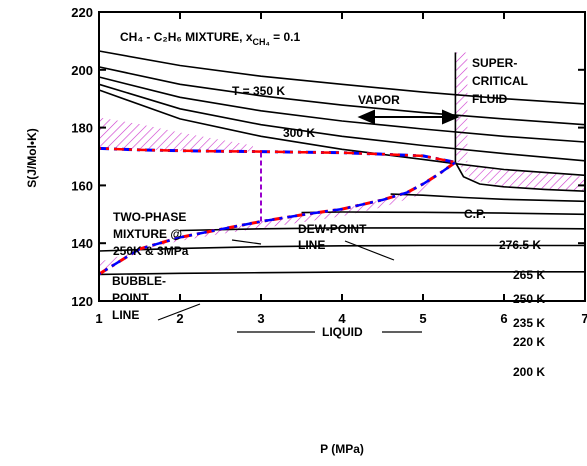 The image size is (587, 466). Describe the element at coordinates (82, 70) in the screenshot. I see `y-tick-label: 200` at that location.